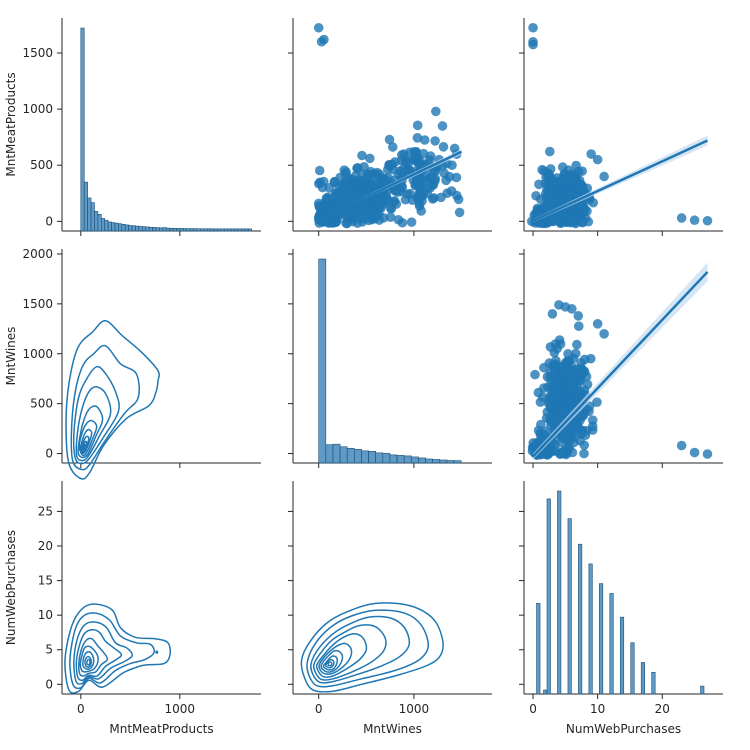  What do you see at coordinates (620, 180) in the screenshot?
I see `regression-line` at bounding box center [620, 180].